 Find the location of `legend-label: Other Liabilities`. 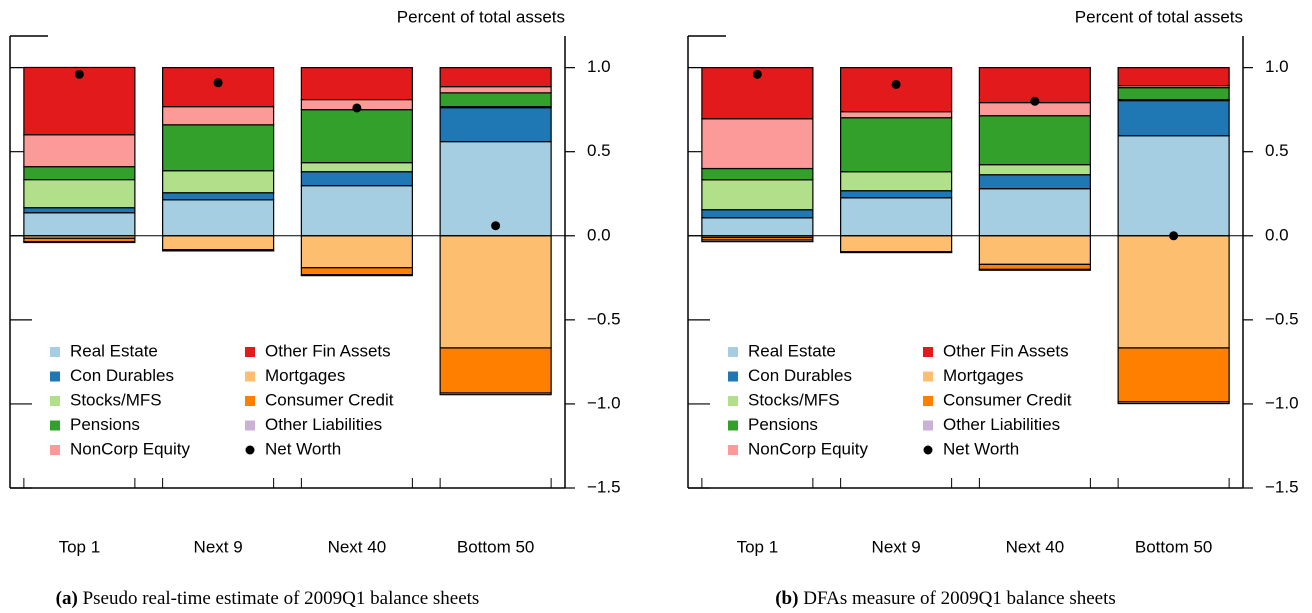

legend-label: Other Liabilities is located at coordinates (1001, 424).